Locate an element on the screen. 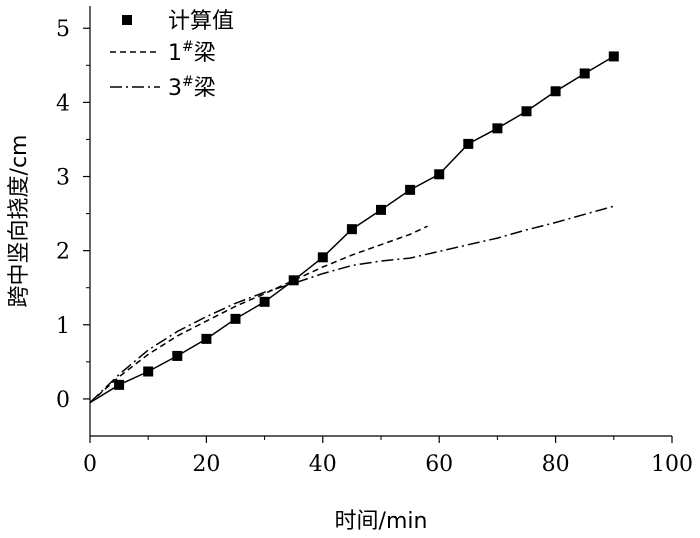 The height and width of the screenshot is (538, 700). y-tick-label: 3 is located at coordinates (63, 178).